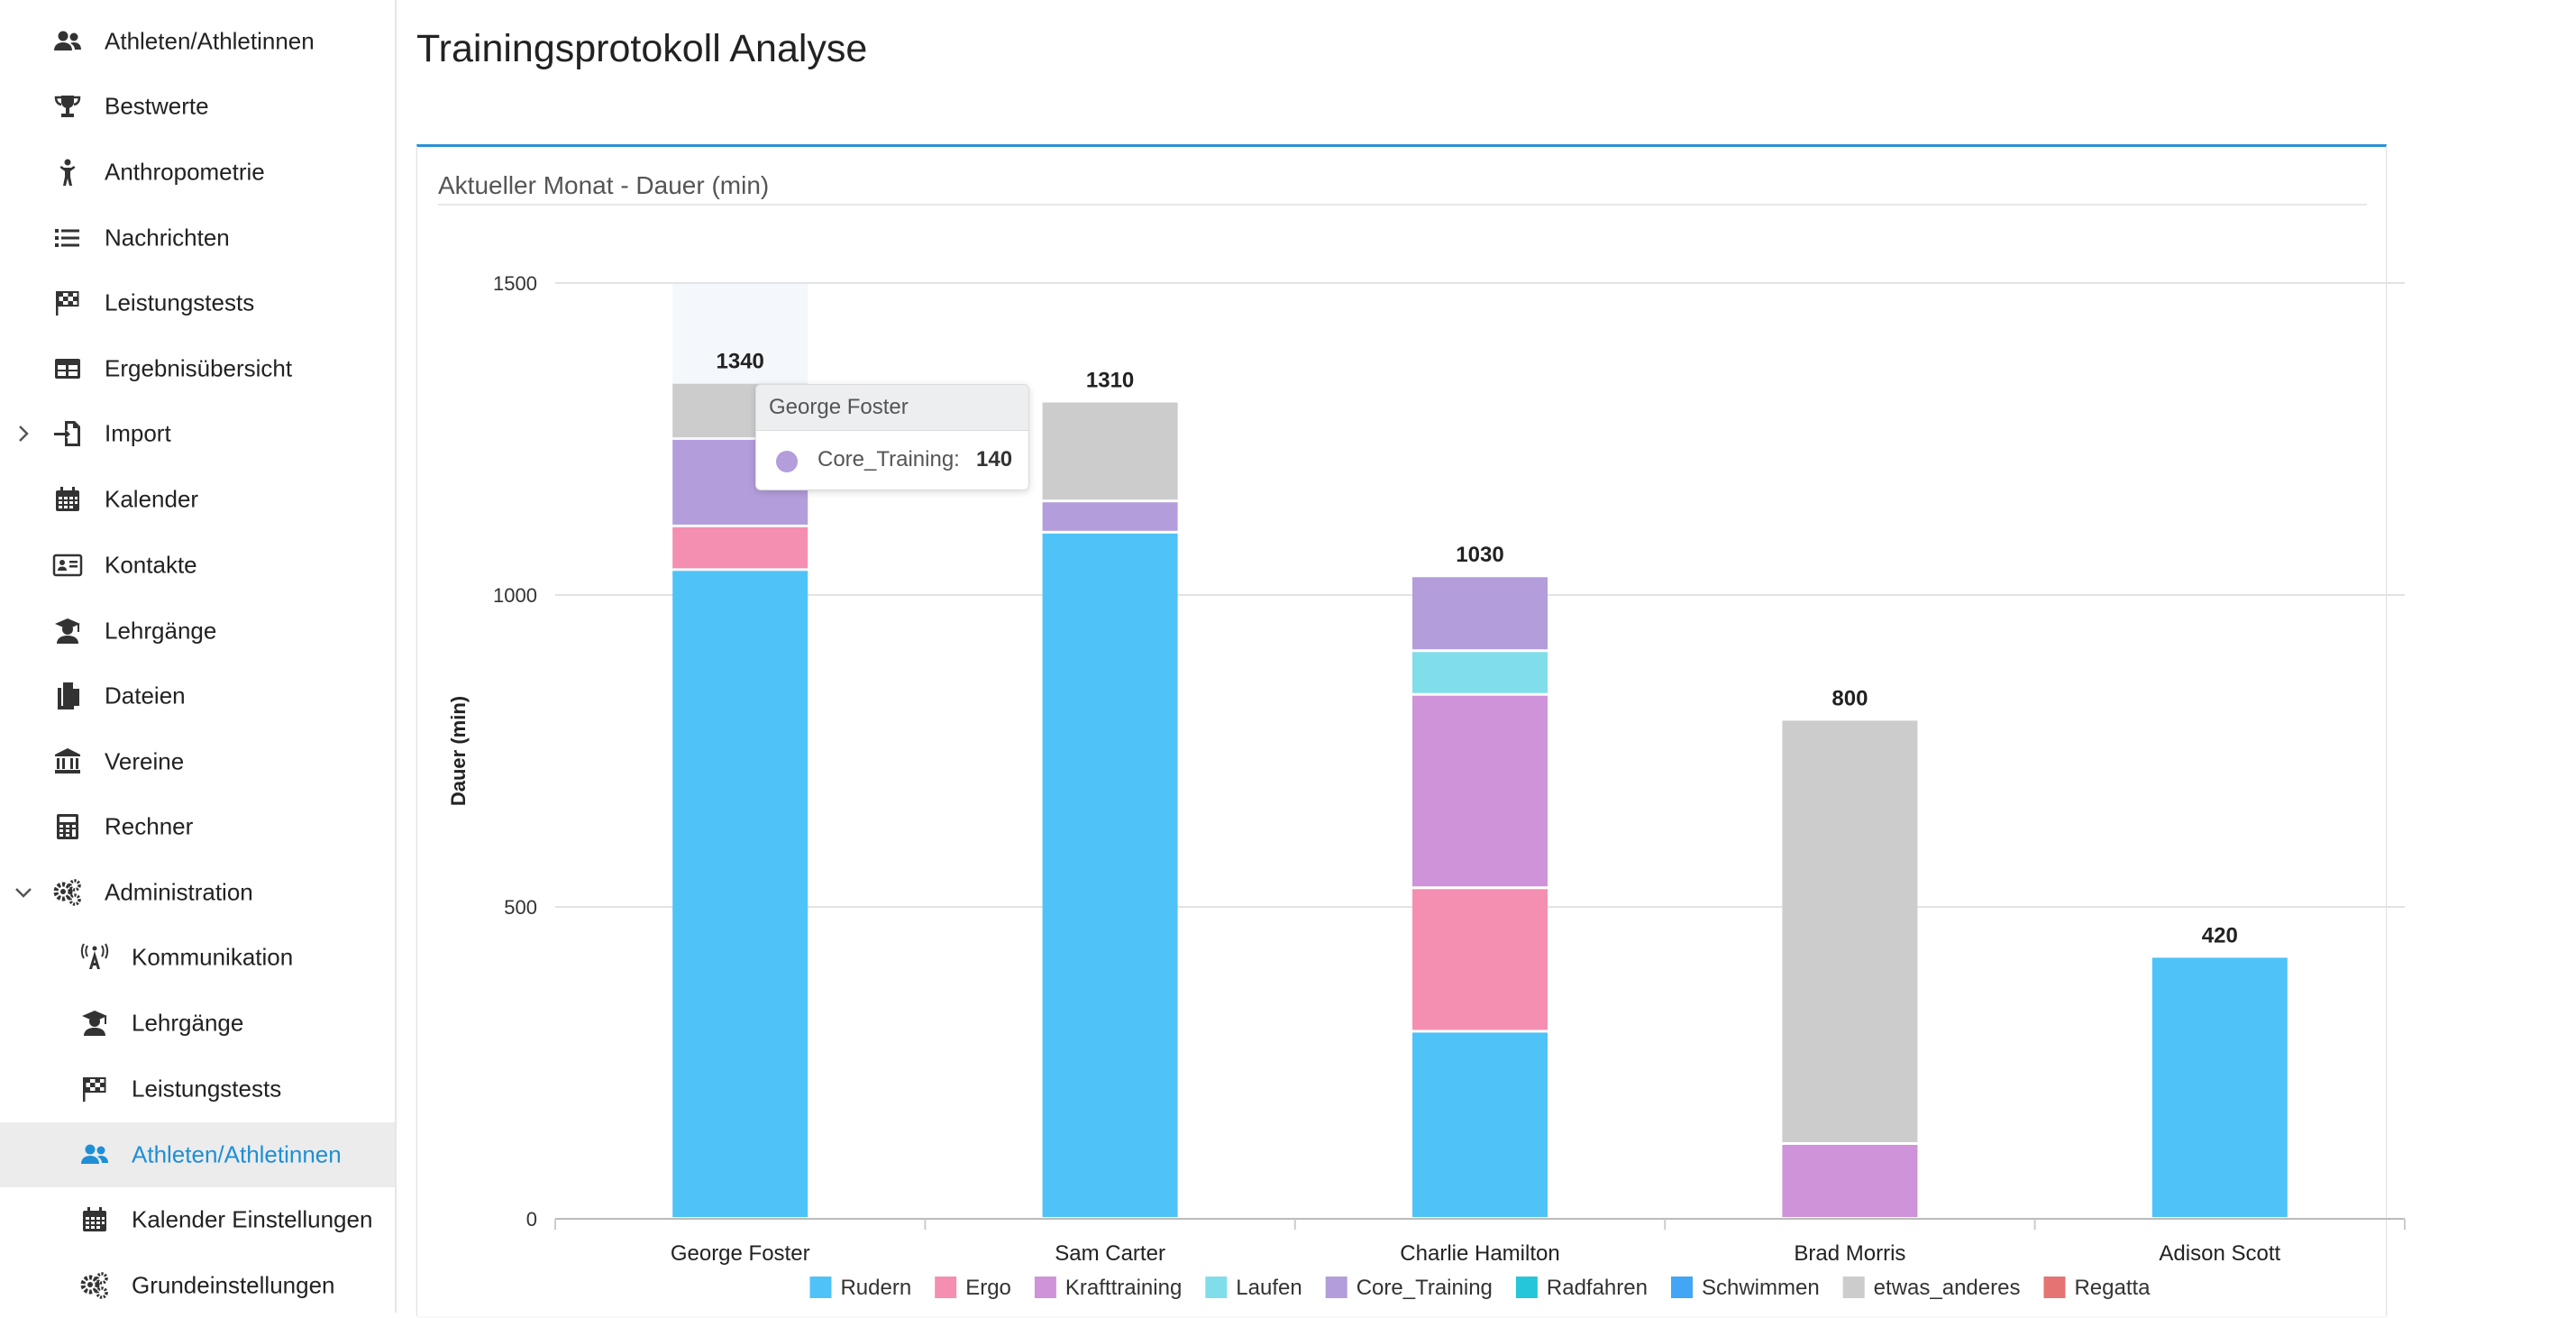 The width and height of the screenshot is (2576, 1318). Describe the element at coordinates (2097, 1288) in the screenshot. I see `legend-item-regatta: Regatta` at that location.